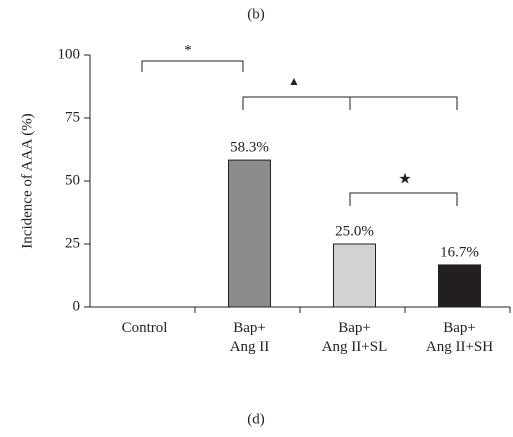 The height and width of the screenshot is (437, 513). Describe the element at coordinates (77, 306) in the screenshot. I see `y-tick-label: 0` at that location.